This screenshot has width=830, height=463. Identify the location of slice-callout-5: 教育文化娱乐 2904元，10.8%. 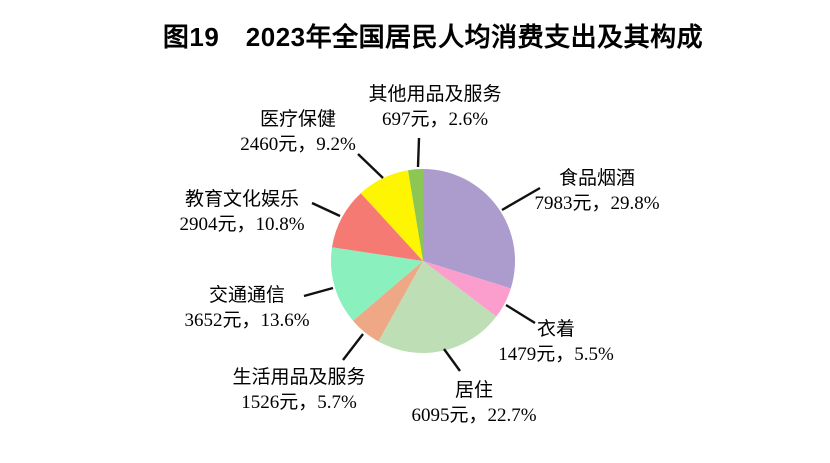
(241, 212).